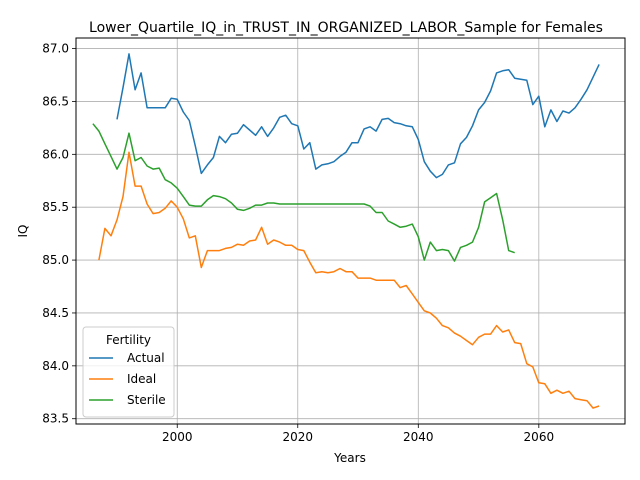  What do you see at coordinates (55, 154) in the screenshot?
I see `y-tick-label: 86.0` at bounding box center [55, 154].